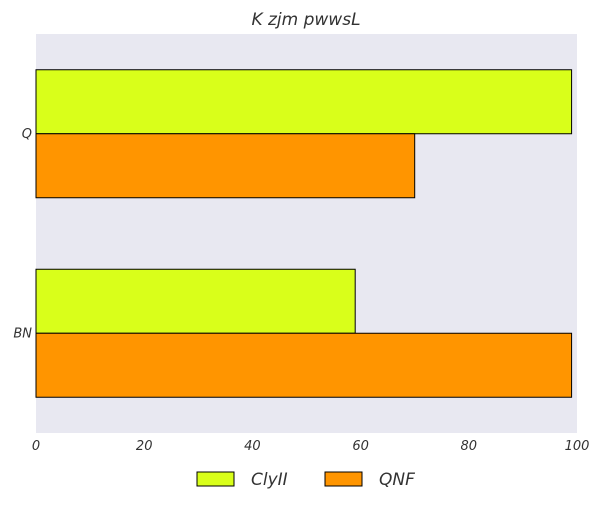 The height and width of the screenshot is (525, 600). Describe the element at coordinates (22, 333) in the screenshot. I see `y-tick-label: BN` at that location.